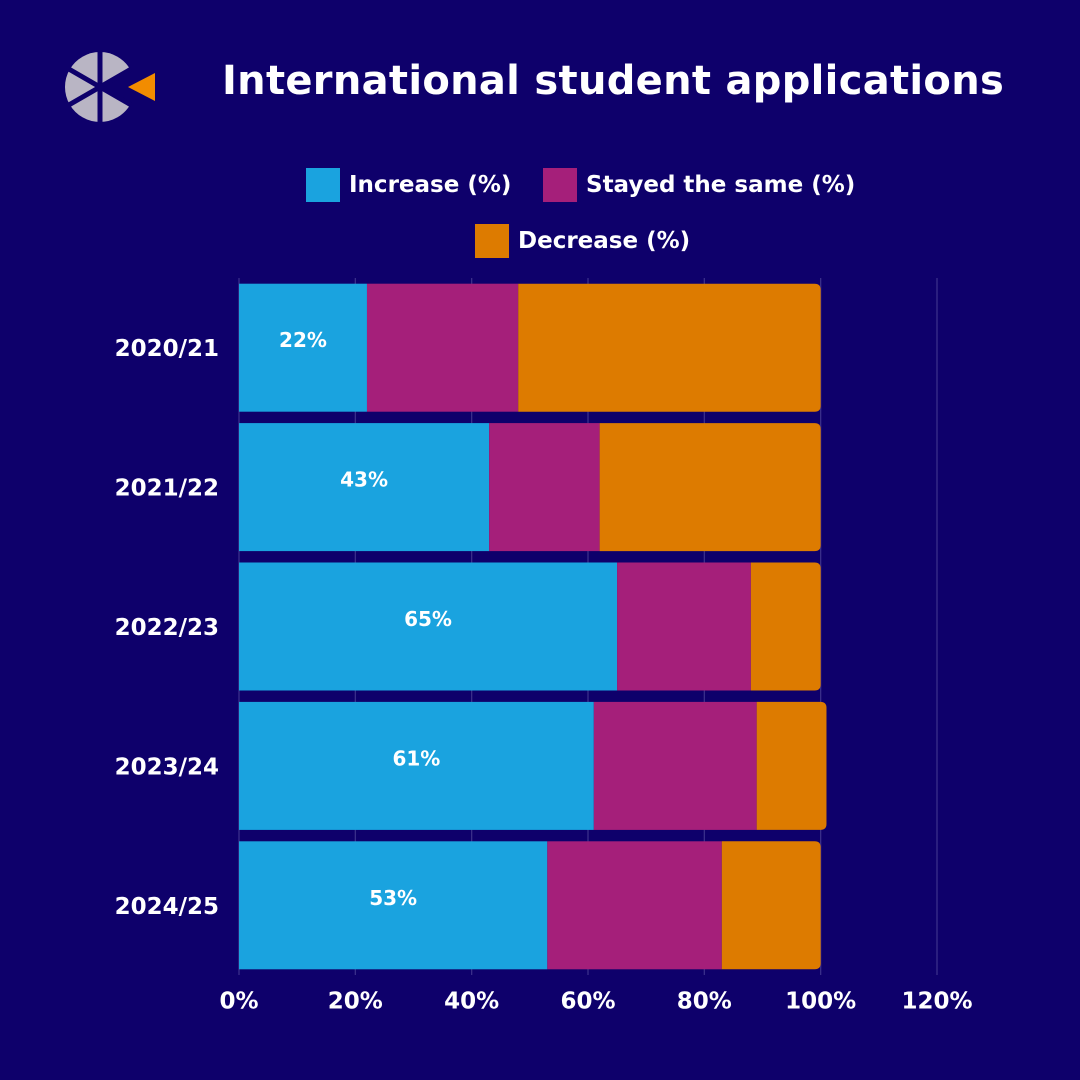  I want to click on category-label: 2020/21, so click(167, 349).